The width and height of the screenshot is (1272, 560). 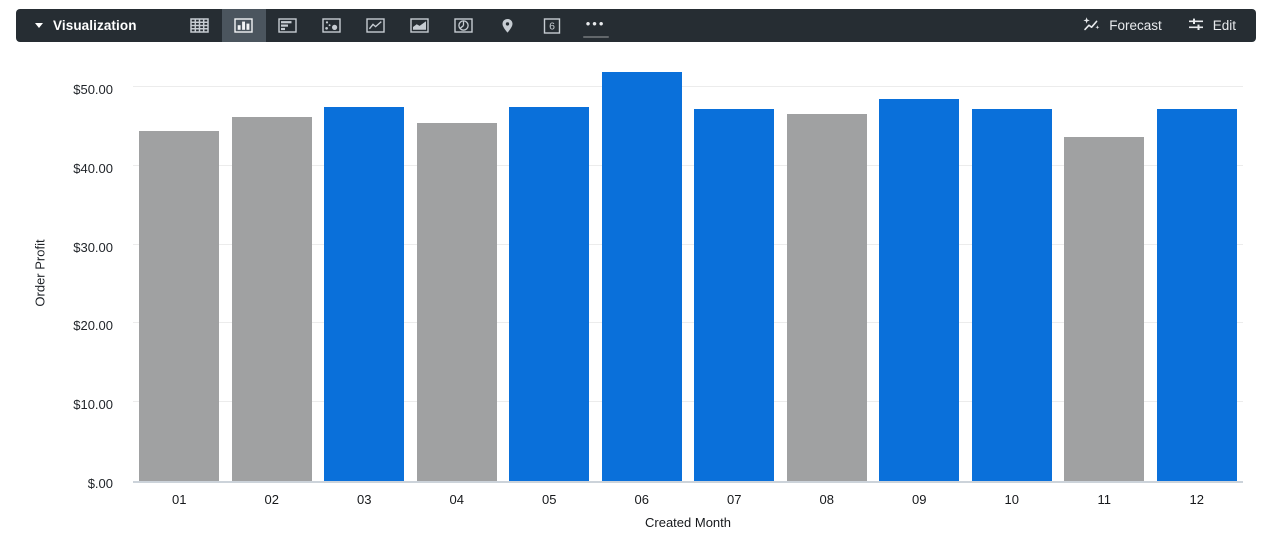 What do you see at coordinates (271, 499) in the screenshot?
I see `x-tick-label: 02` at bounding box center [271, 499].